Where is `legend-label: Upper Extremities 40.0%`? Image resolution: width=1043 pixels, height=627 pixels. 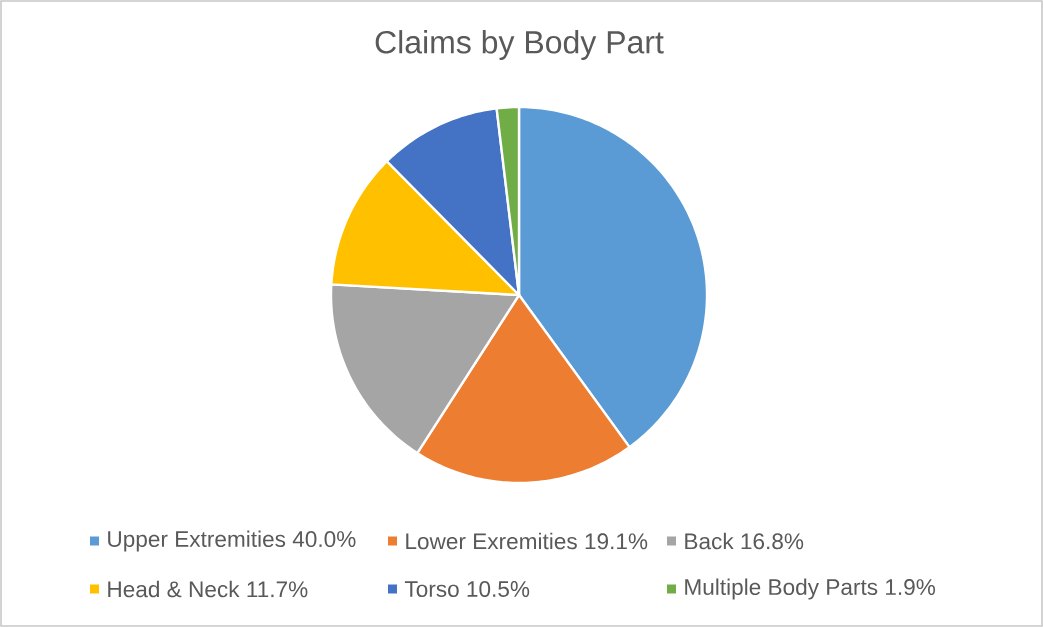
legend-label: Upper Extremities 40.0% is located at coordinates (232, 541).